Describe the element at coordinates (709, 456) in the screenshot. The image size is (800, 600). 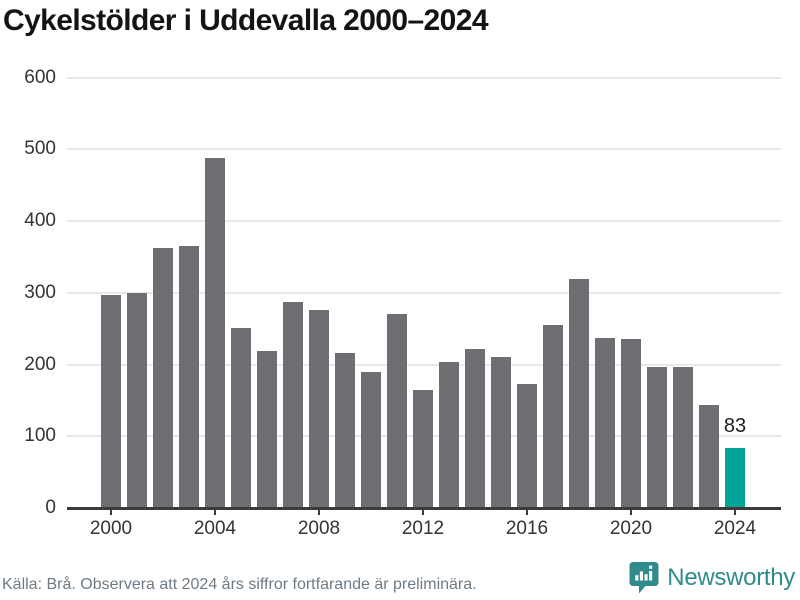
I see `bar-2023` at that location.